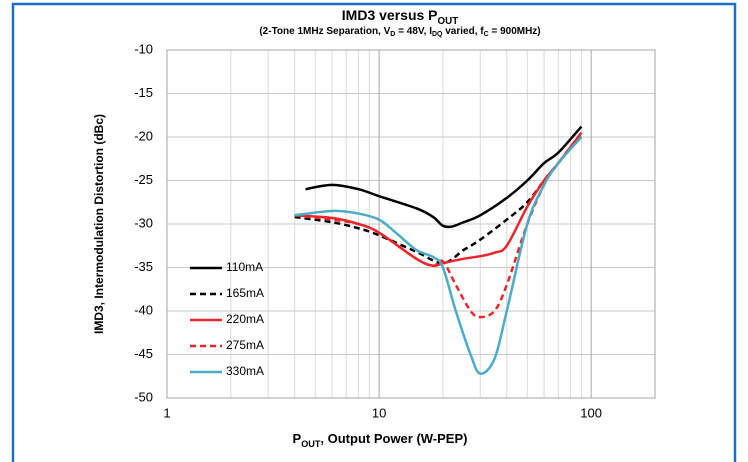 This screenshot has height=462, width=748. What do you see at coordinates (413, 31) in the screenshot?
I see `chart-subtitle-part: = 48V, I` at bounding box center [413, 31].